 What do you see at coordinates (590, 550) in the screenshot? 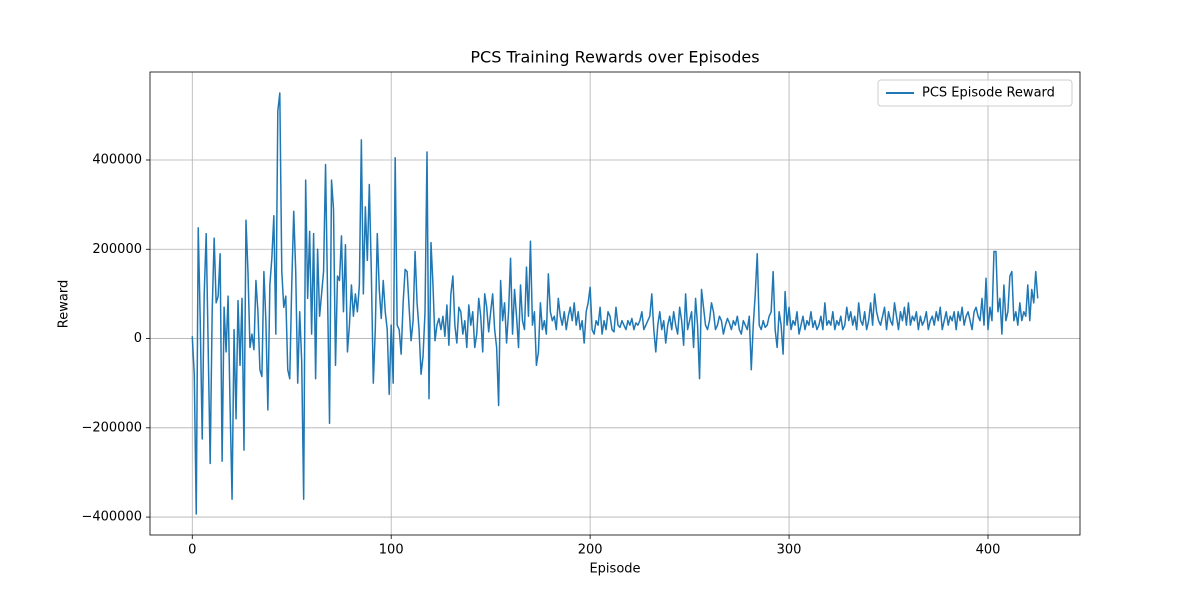
I see `x-tick-label: 200` at bounding box center [590, 550].